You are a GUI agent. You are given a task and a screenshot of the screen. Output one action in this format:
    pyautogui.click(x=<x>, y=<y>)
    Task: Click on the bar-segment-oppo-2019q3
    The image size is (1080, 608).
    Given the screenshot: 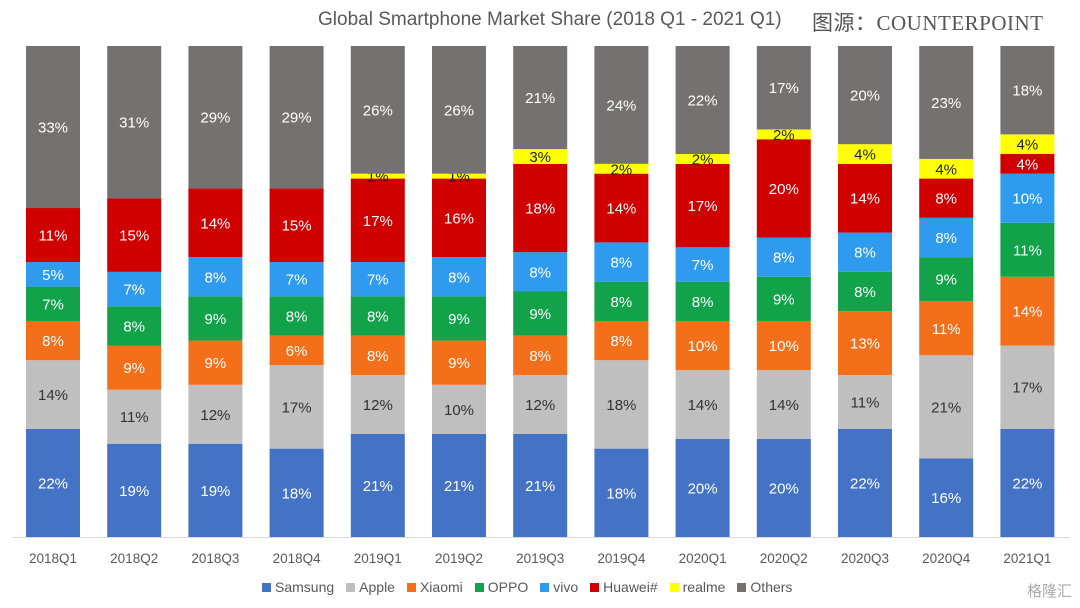 What is the action you would take?
    pyautogui.click(x=540, y=313)
    